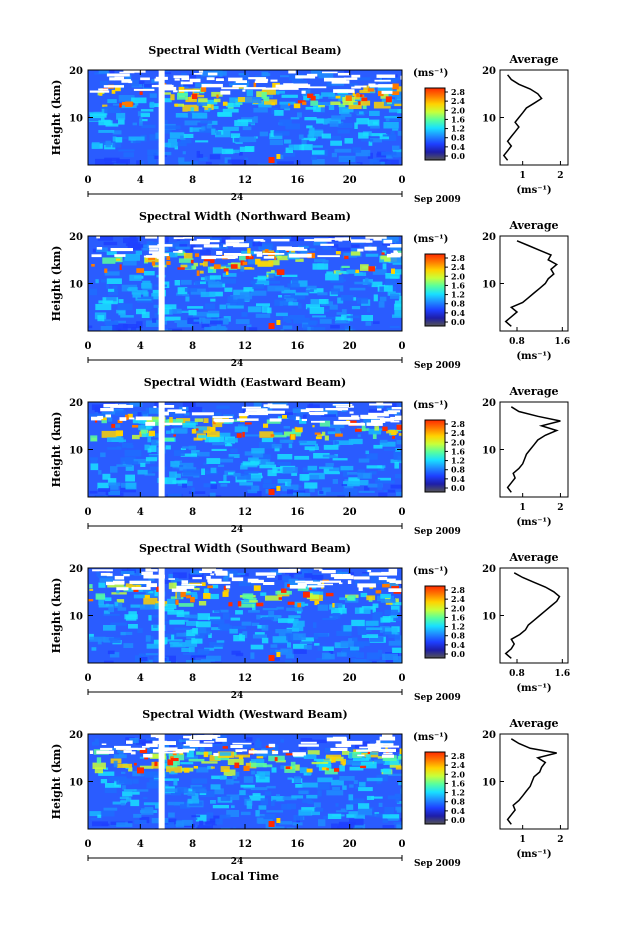 The width and height of the screenshot is (621, 929). What do you see at coordinates (244, 50) in the screenshot?
I see `panel-title: Spectral Width (Vertical Beam)` at bounding box center [244, 50].